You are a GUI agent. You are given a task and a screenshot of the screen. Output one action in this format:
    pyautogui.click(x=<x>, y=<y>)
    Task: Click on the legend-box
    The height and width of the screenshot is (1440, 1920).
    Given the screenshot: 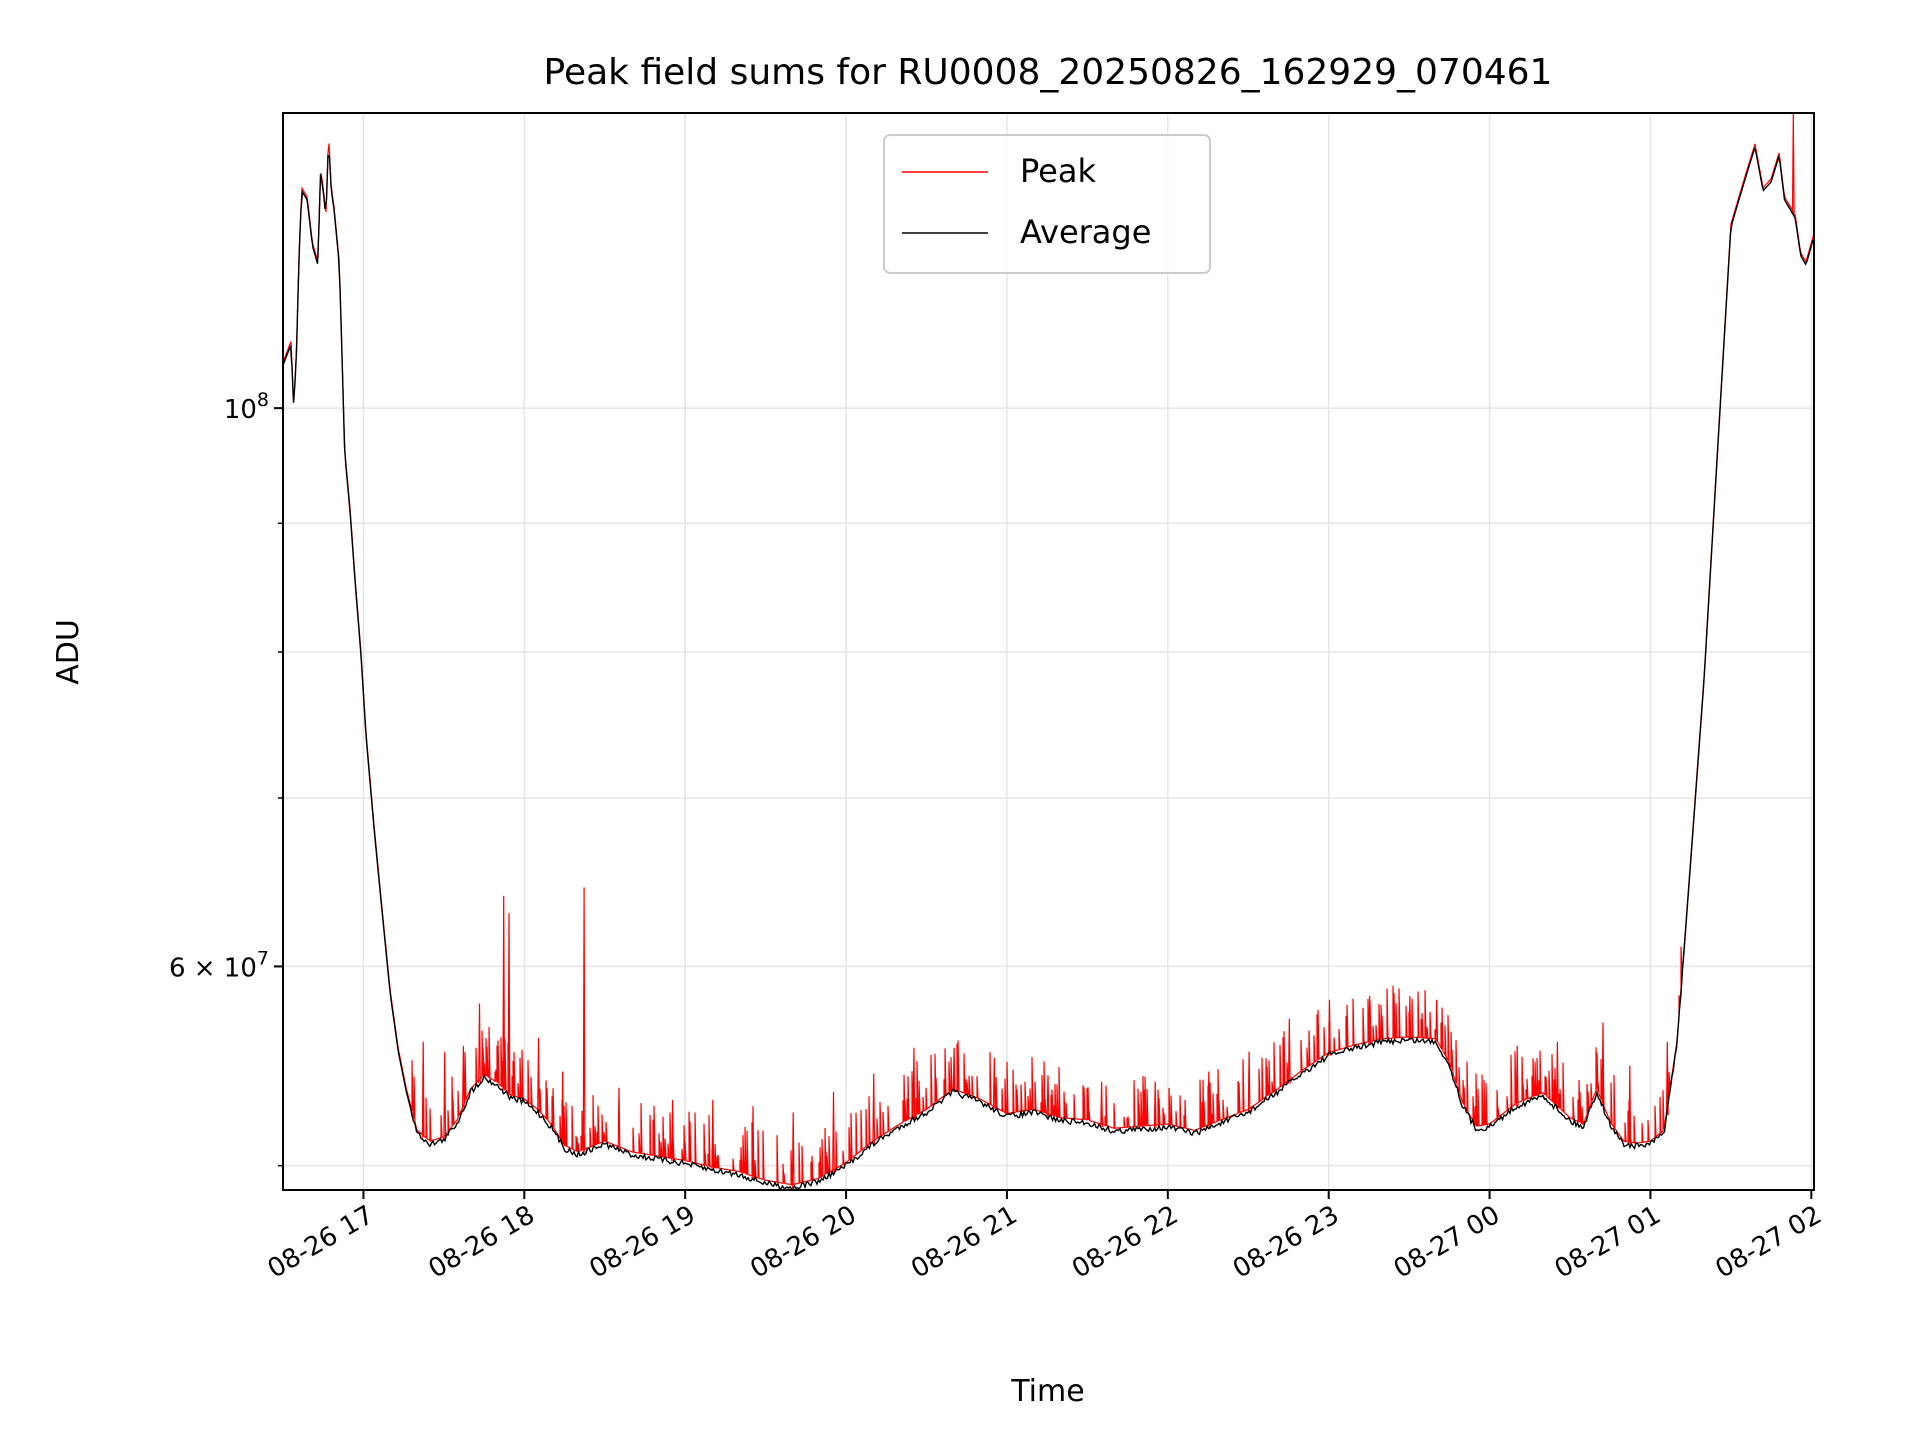 What is the action you would take?
    pyautogui.click(x=1047, y=204)
    